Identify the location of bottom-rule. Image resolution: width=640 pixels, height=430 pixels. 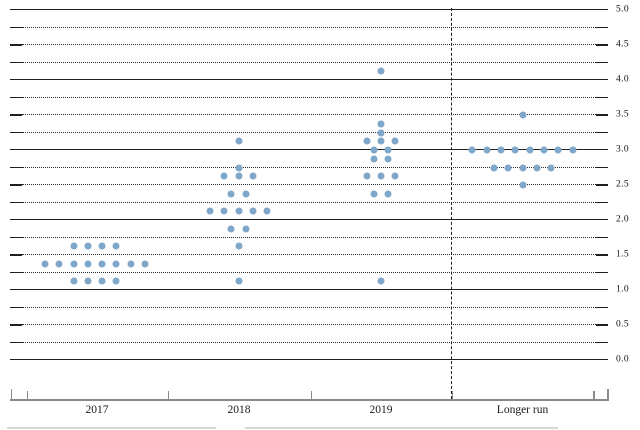
(401, 428).